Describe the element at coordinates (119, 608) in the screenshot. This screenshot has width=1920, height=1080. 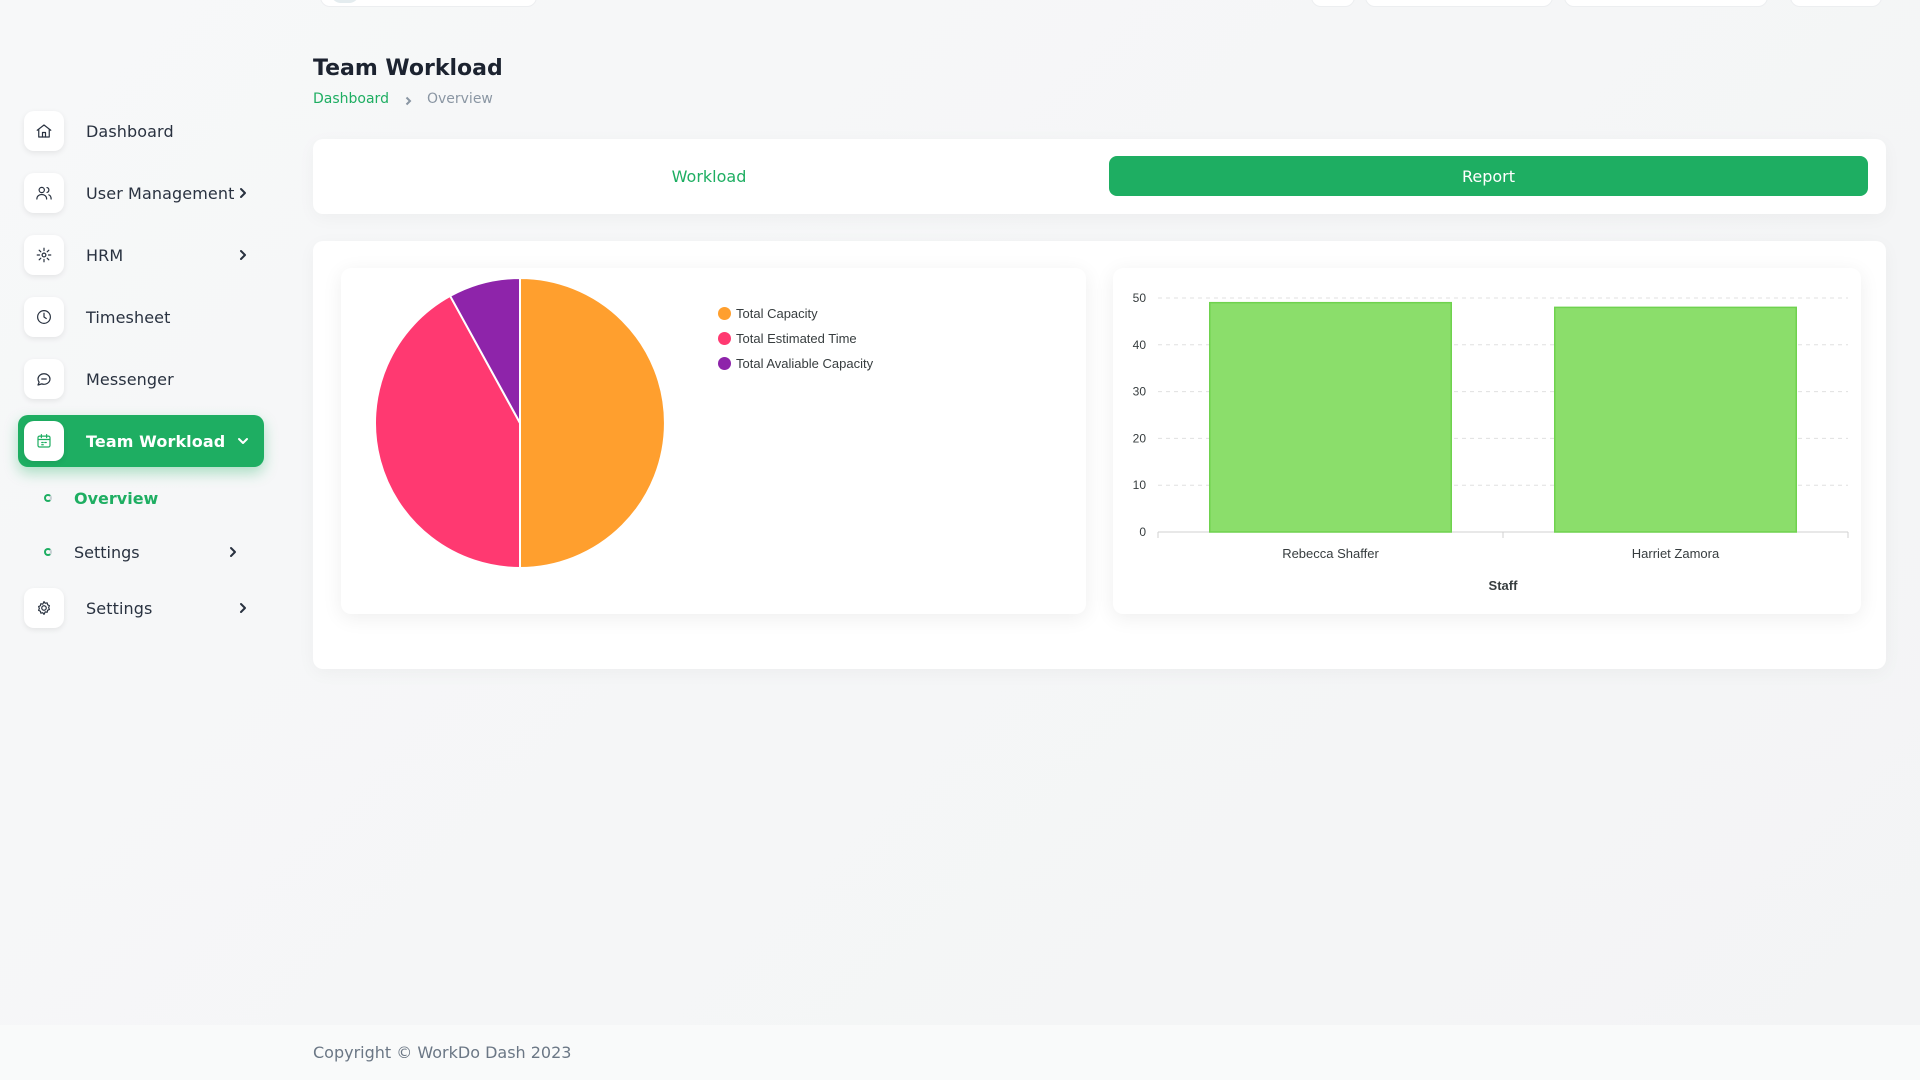
I see `sidebar-item-label: Settings` at that location.